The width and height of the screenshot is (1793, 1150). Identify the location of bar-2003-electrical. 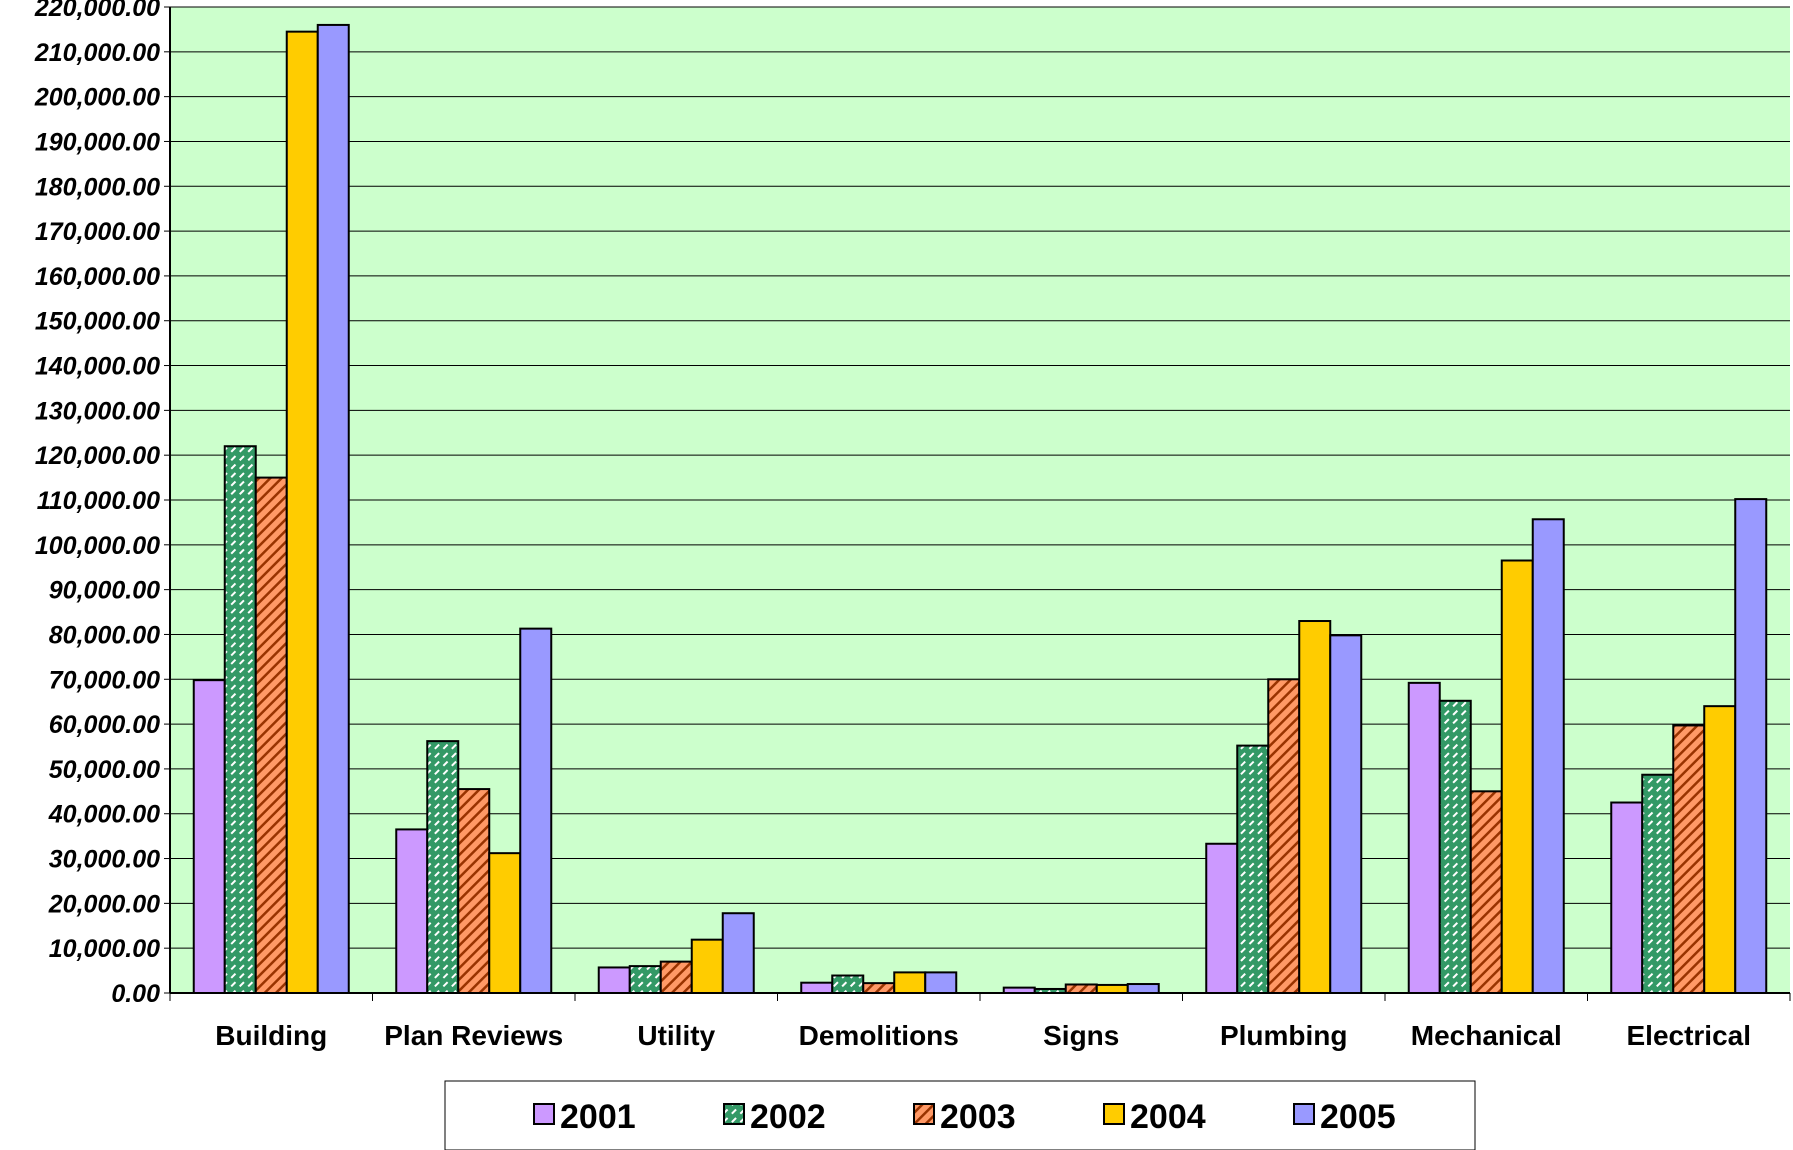
(1689, 859).